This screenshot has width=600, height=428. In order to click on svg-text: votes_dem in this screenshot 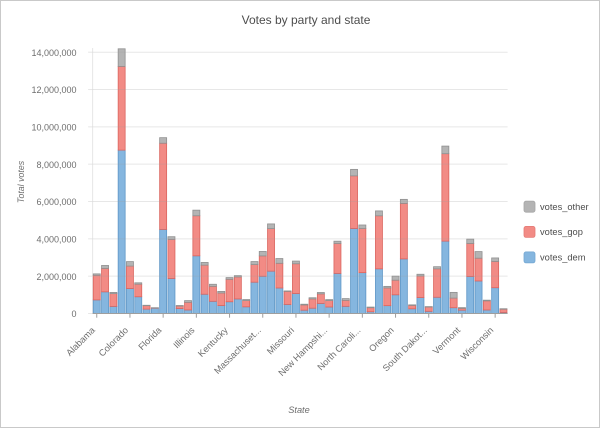, I will do `click(563, 258)`.